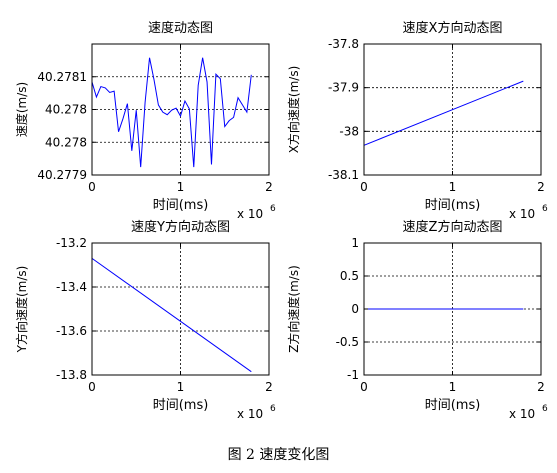 The height and width of the screenshot is (473, 557). I want to click on y-tick-label: -38, so click(349, 131).